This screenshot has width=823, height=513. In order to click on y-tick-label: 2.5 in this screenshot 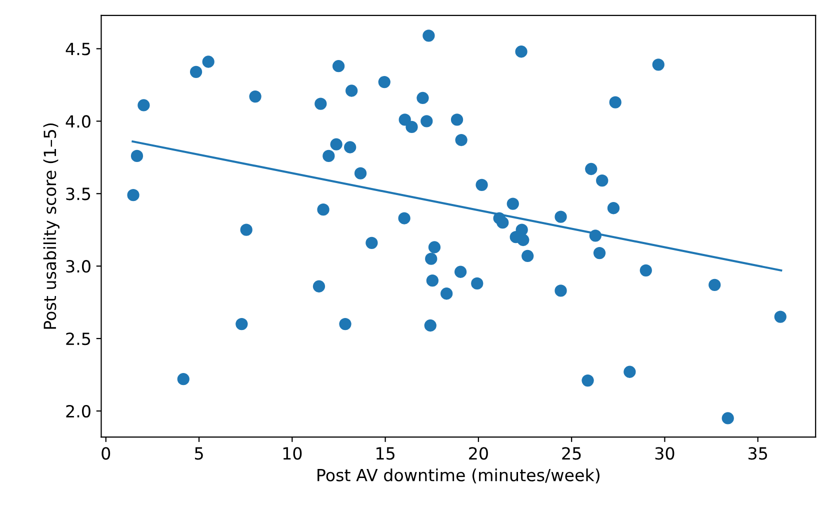, I will do `click(78, 339)`.